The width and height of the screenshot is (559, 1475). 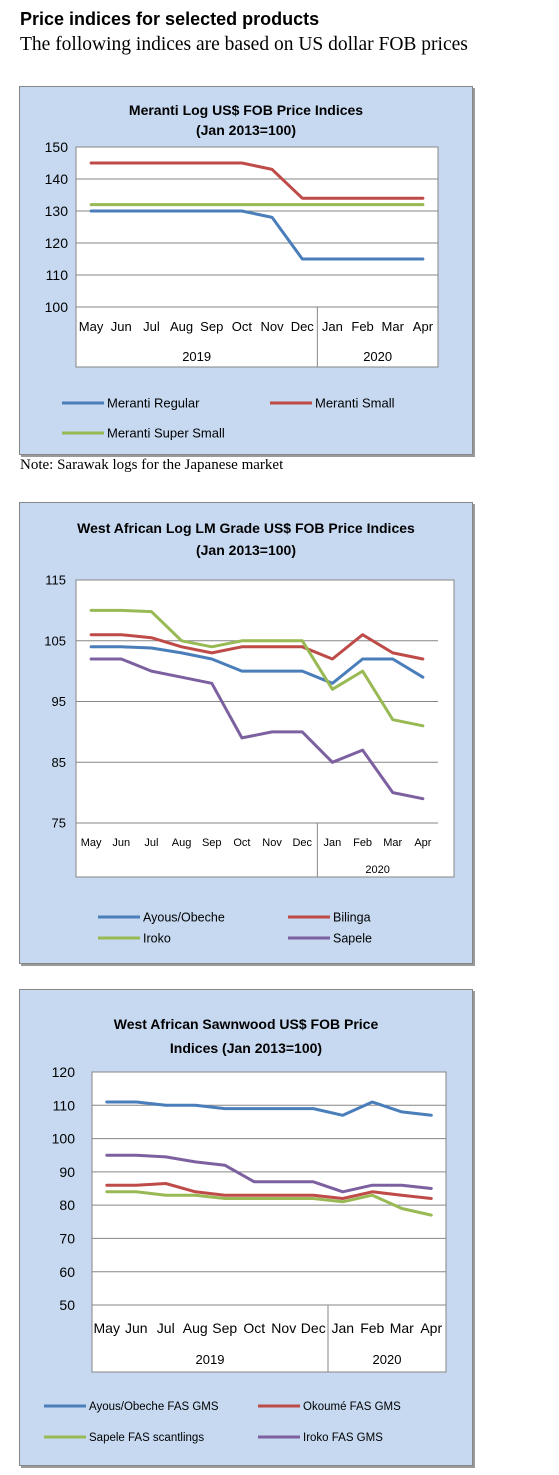 What do you see at coordinates (154, 1407) in the screenshot?
I see `legend-label: Ayous/Obeche FAS GMS` at bounding box center [154, 1407].